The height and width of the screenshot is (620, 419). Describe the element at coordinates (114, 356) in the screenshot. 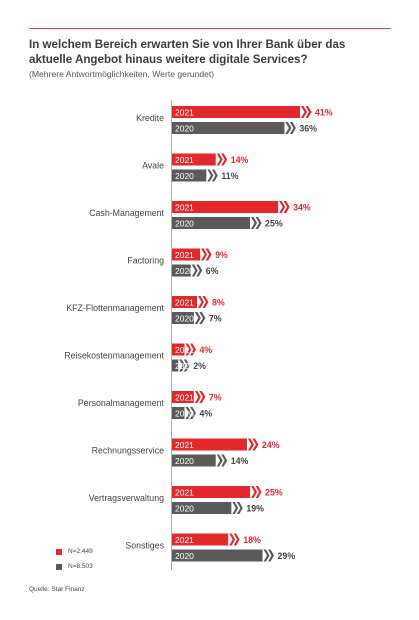

I see `category-label: Reisekostenmanagement` at that location.